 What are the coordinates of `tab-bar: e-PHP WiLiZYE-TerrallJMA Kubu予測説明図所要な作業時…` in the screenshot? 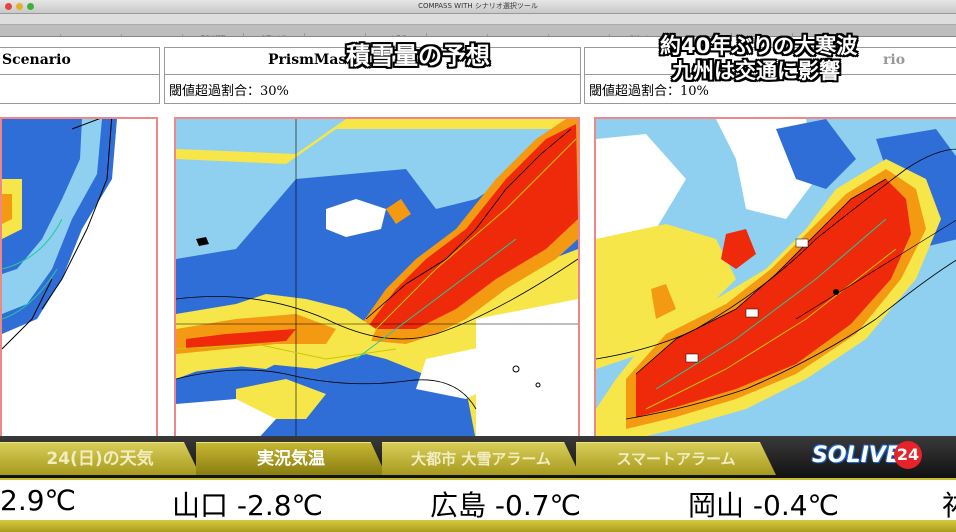 It's located at (478, 31).